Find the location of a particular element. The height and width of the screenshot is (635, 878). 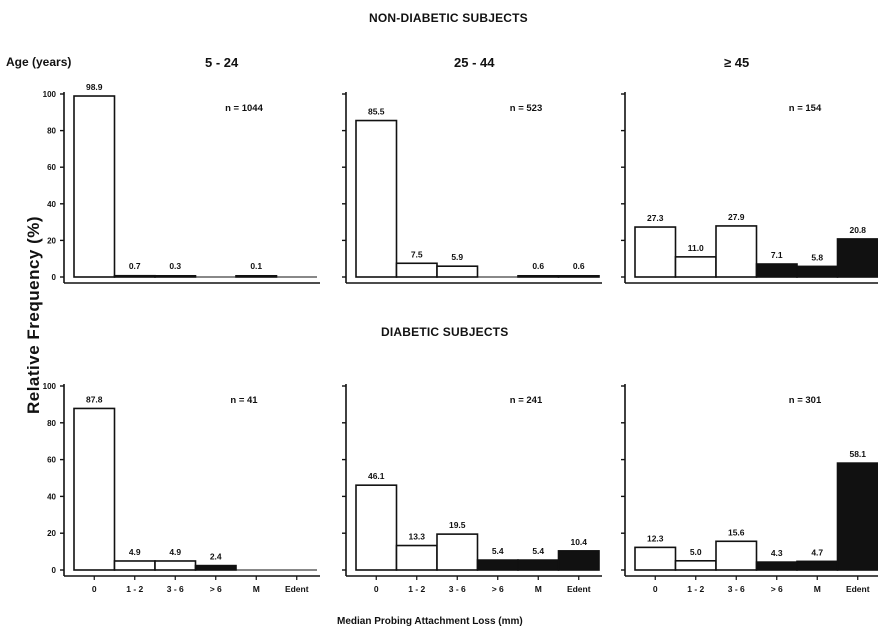

n-label: n = 301 is located at coordinates (805, 400).